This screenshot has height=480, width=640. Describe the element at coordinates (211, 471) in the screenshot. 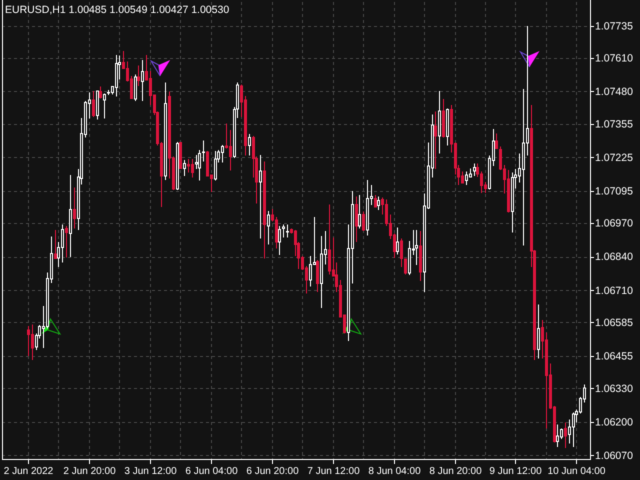

I see `x-tick-label: 6 Jun 04:00` at that location.